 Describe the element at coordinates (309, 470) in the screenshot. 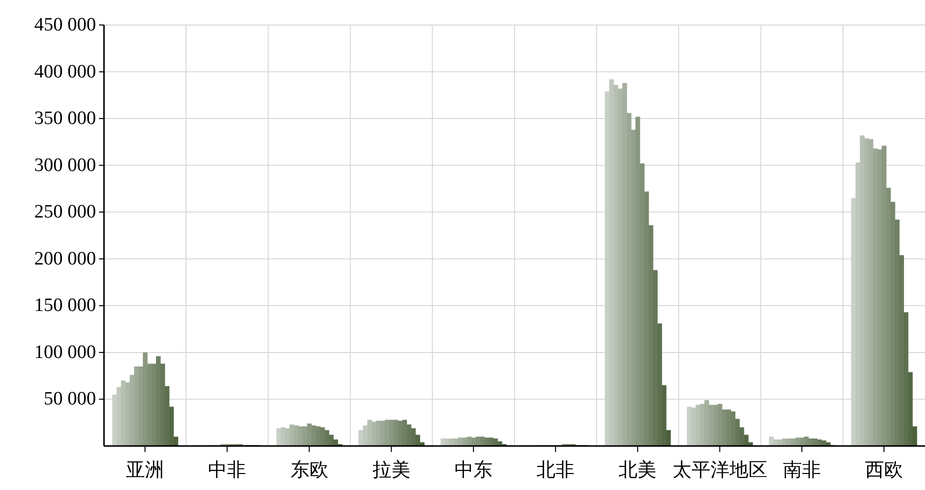

I see `x-tick-label: 东欧` at that location.